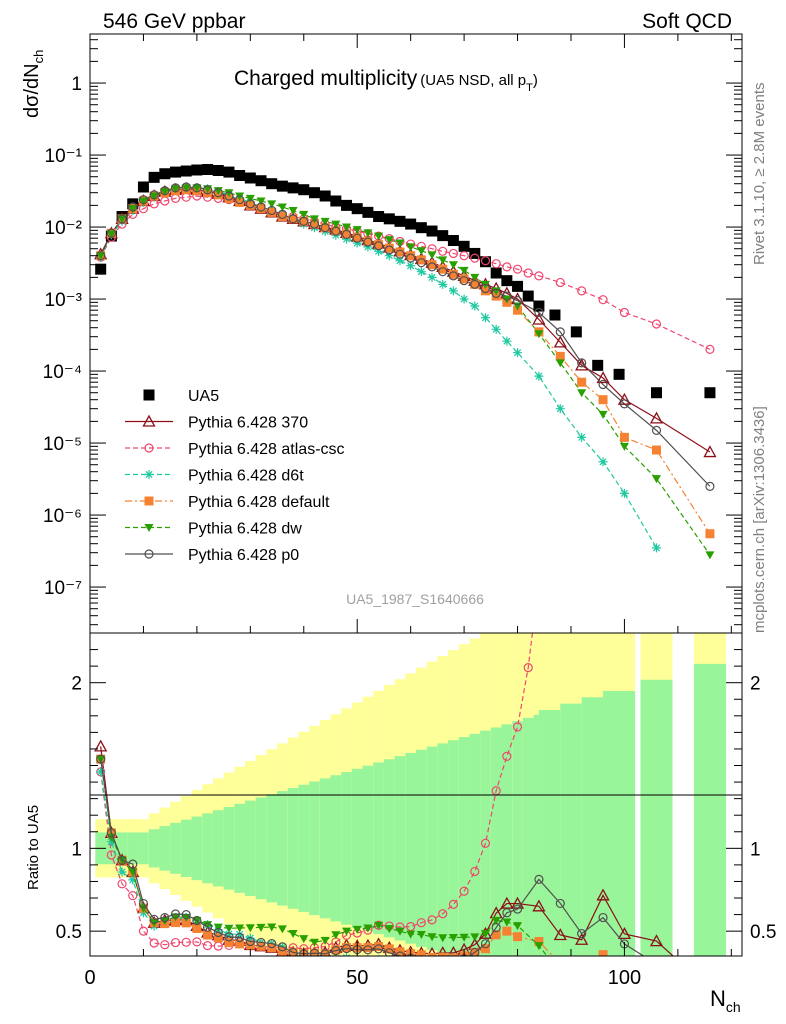 This screenshot has width=786, height=1024. Describe the element at coordinates (710, 555) in the screenshot. I see `data-point-s5-46-shape` at that location.